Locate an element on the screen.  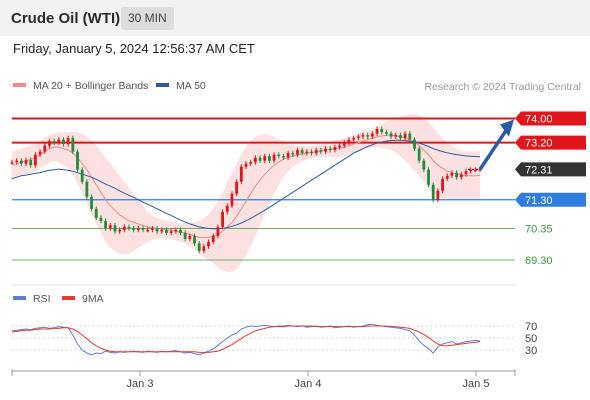
rsi-tick-label: 30 is located at coordinates (531, 351).